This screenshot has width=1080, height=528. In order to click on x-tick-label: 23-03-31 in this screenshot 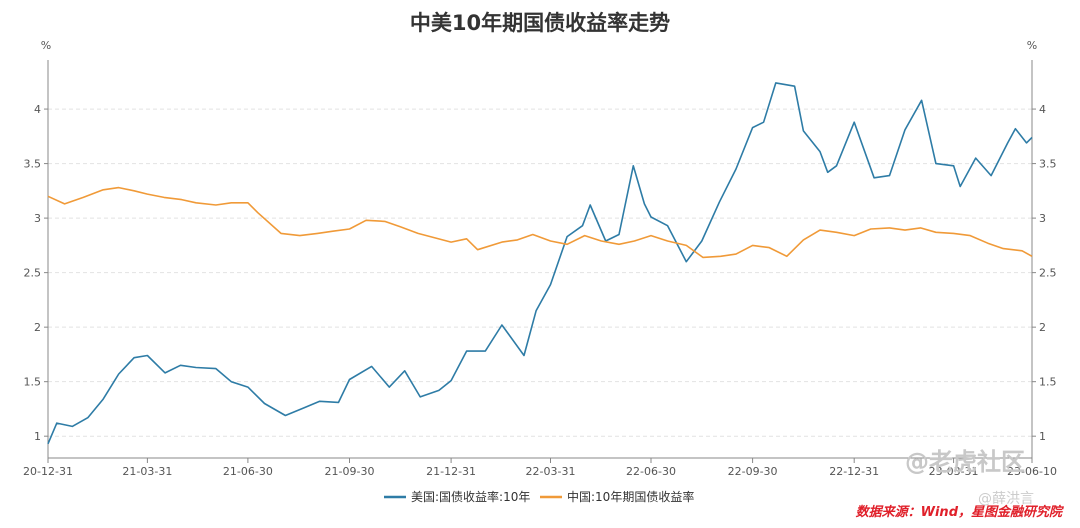, I will do `click(954, 471)`.